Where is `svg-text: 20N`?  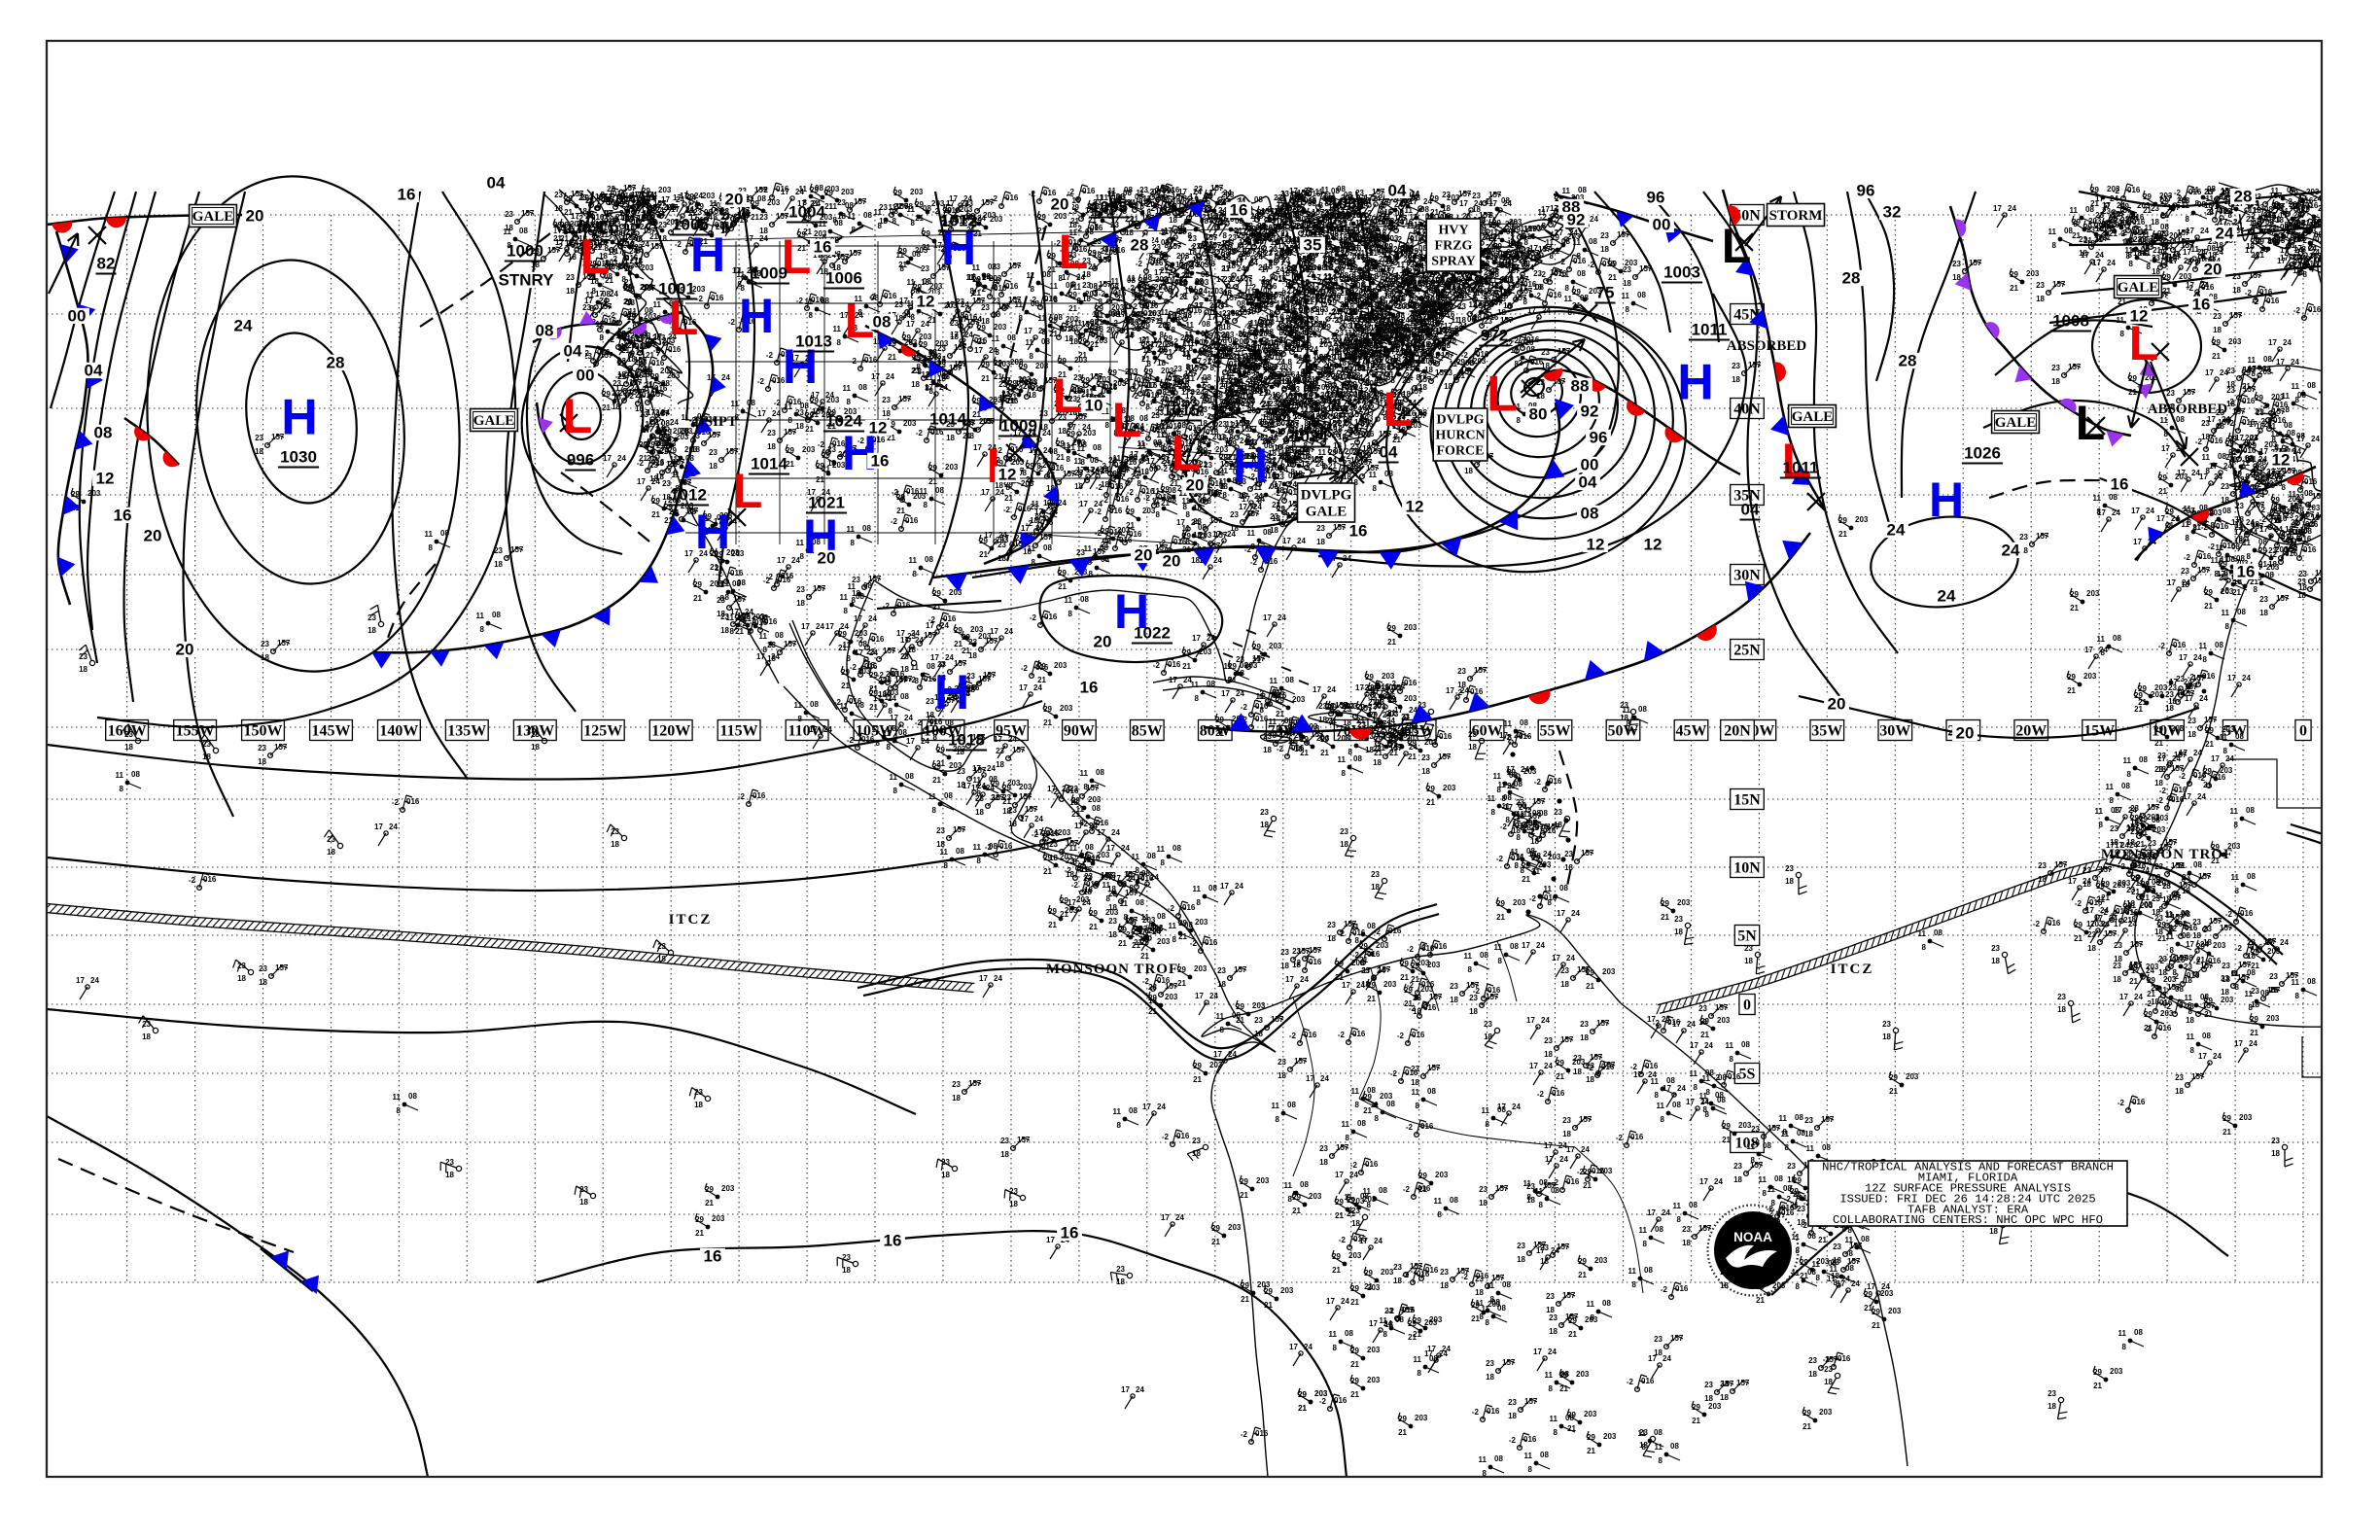
svg-text: 20N is located at coordinates (1737, 731).